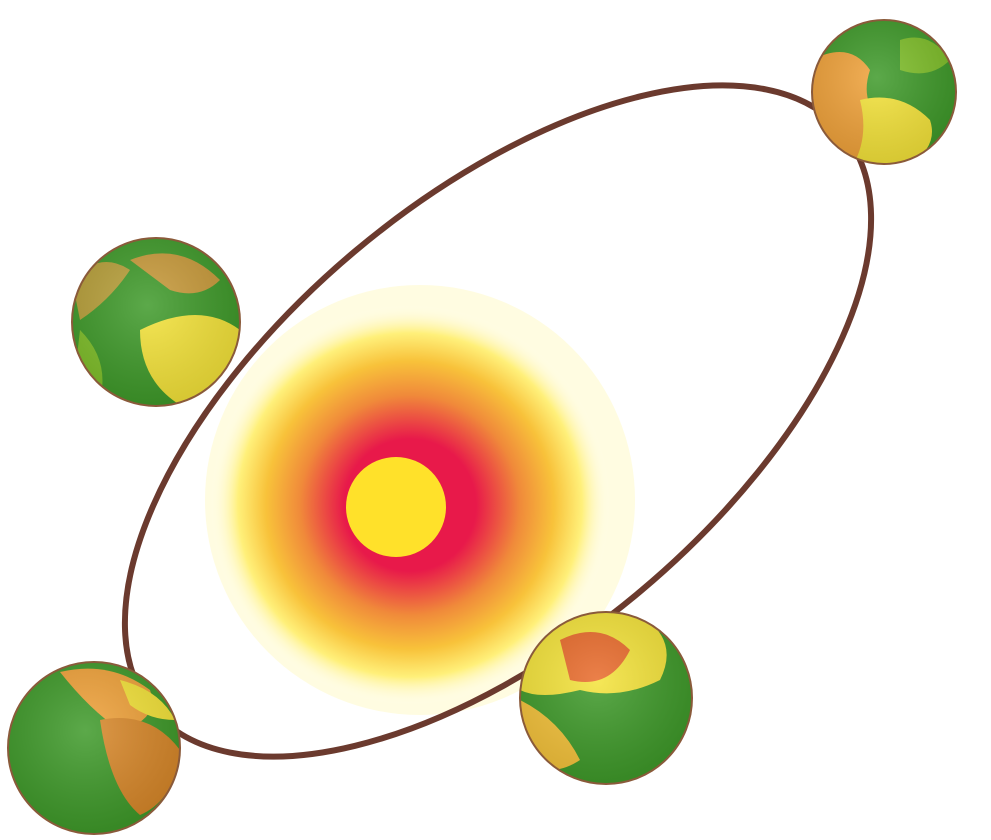  I want to click on earth-left, so click(156, 322).